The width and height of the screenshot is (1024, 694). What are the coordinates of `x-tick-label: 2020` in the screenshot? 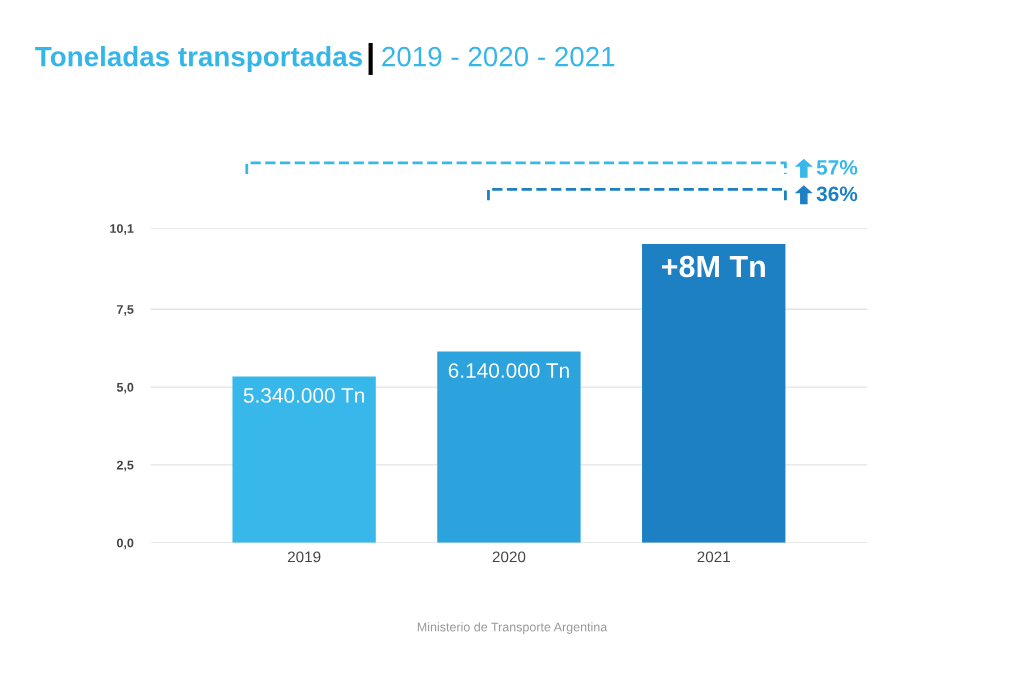 It's located at (509, 557).